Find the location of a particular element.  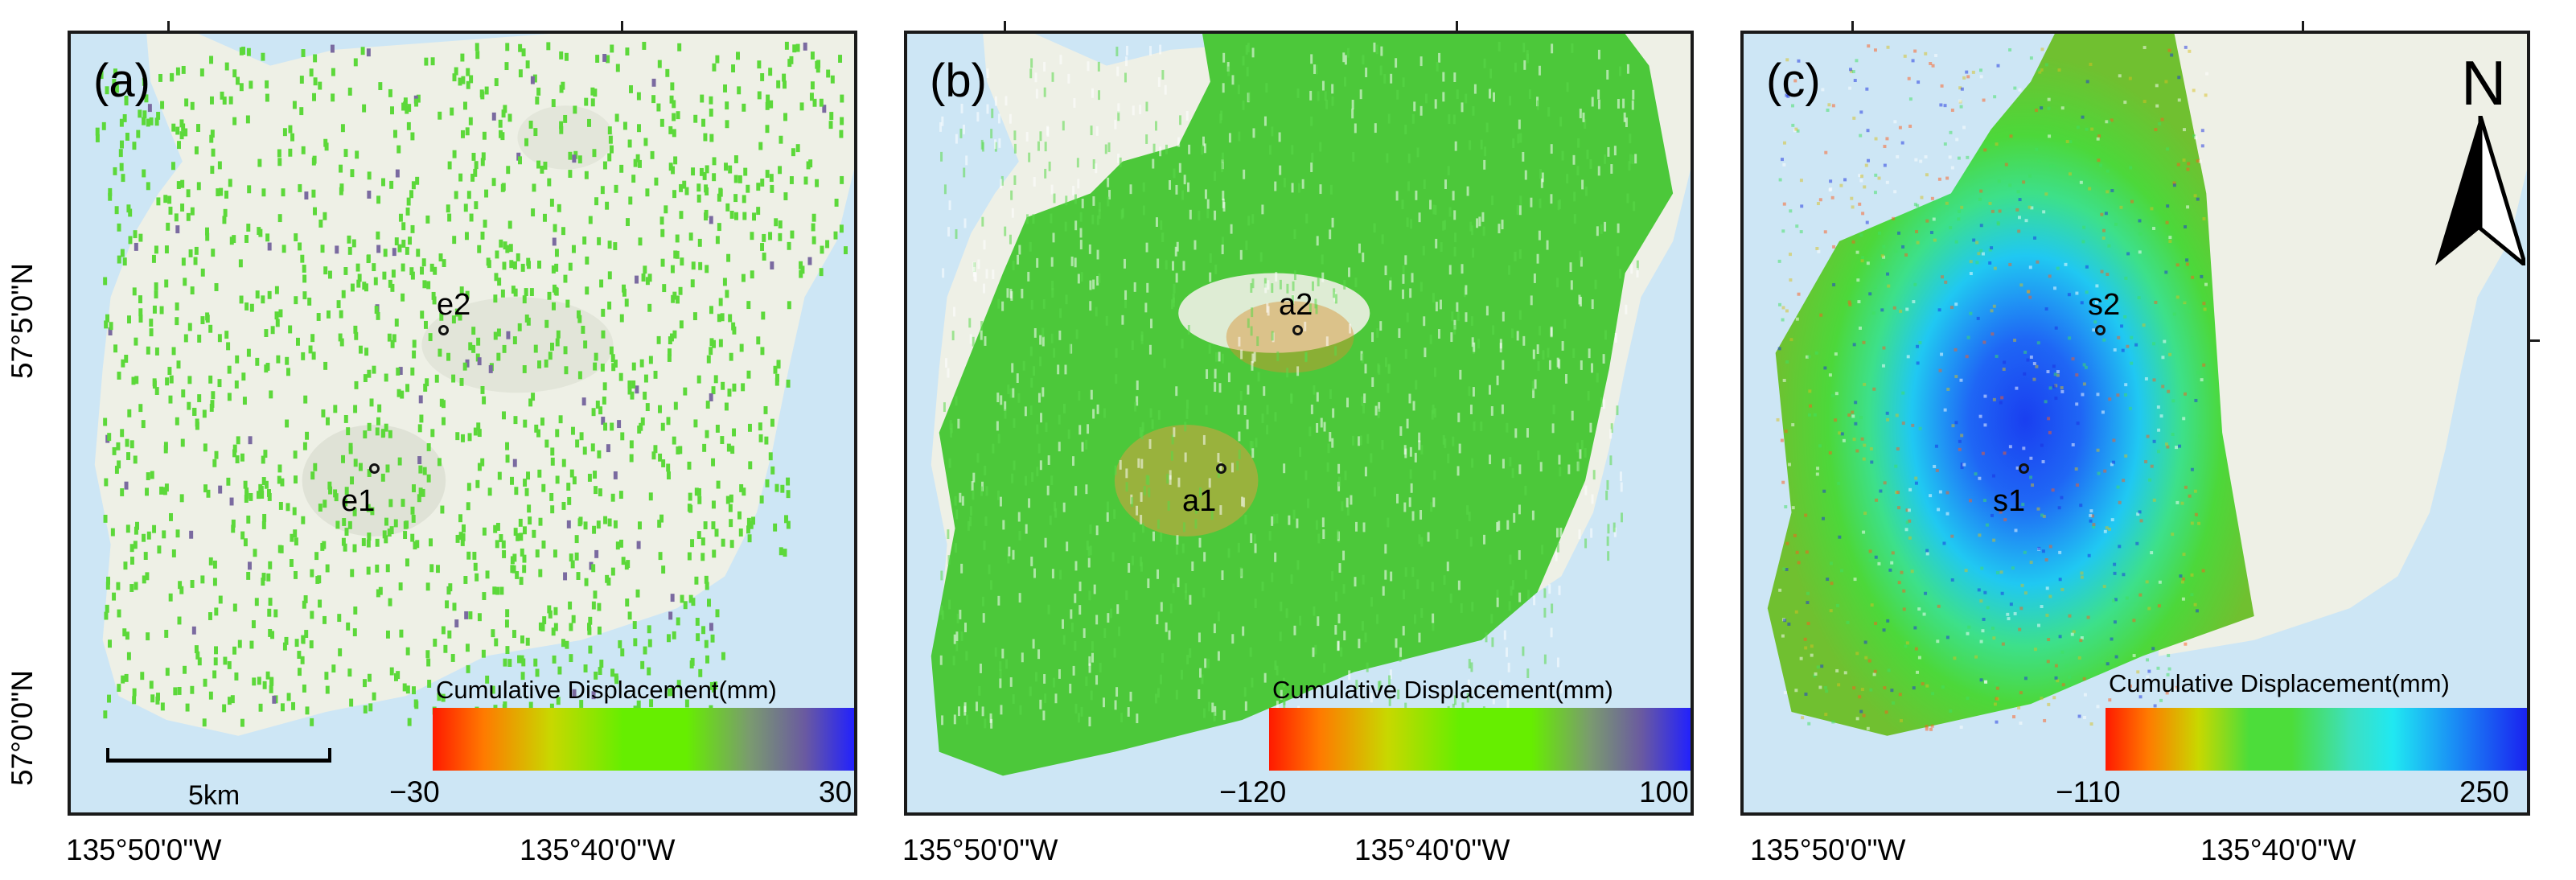

point-label-e2: e2 is located at coordinates (454, 305).